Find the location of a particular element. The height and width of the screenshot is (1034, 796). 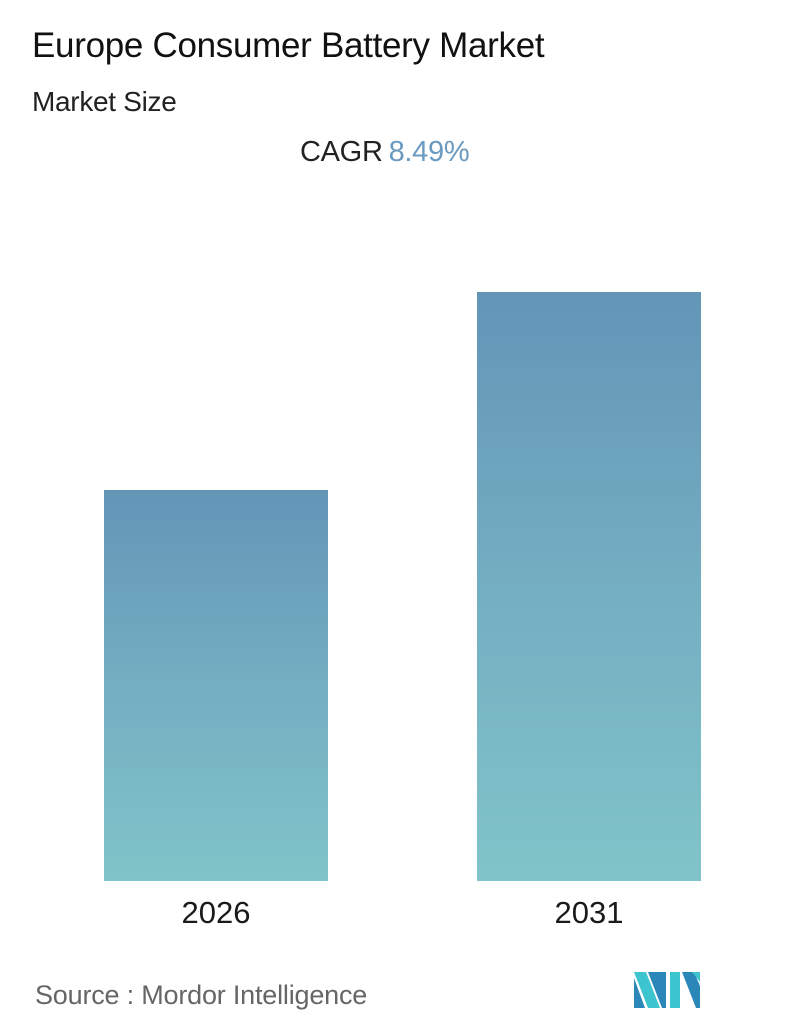

chart-title: Europe Consumer Battery Market is located at coordinates (288, 45).